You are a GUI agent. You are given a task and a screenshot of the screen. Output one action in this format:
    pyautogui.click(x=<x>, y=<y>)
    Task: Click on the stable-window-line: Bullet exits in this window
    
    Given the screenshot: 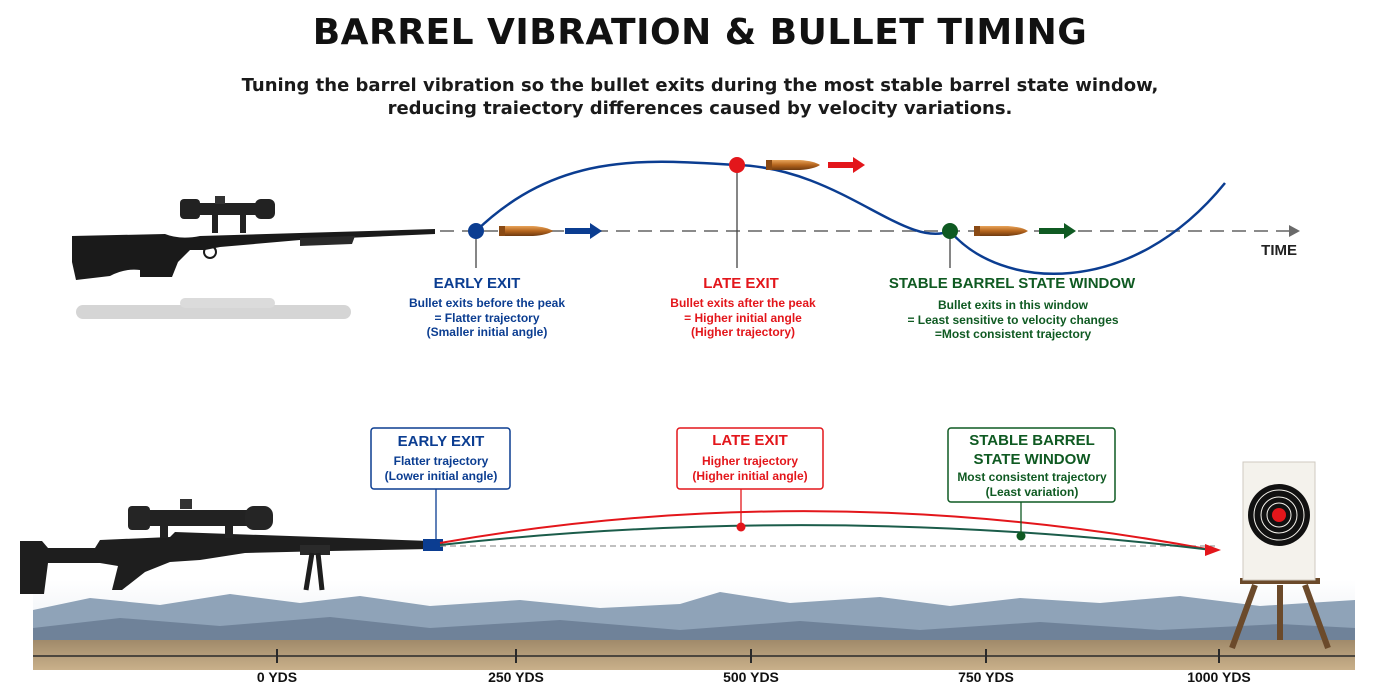 What is the action you would take?
    pyautogui.click(x=1013, y=305)
    